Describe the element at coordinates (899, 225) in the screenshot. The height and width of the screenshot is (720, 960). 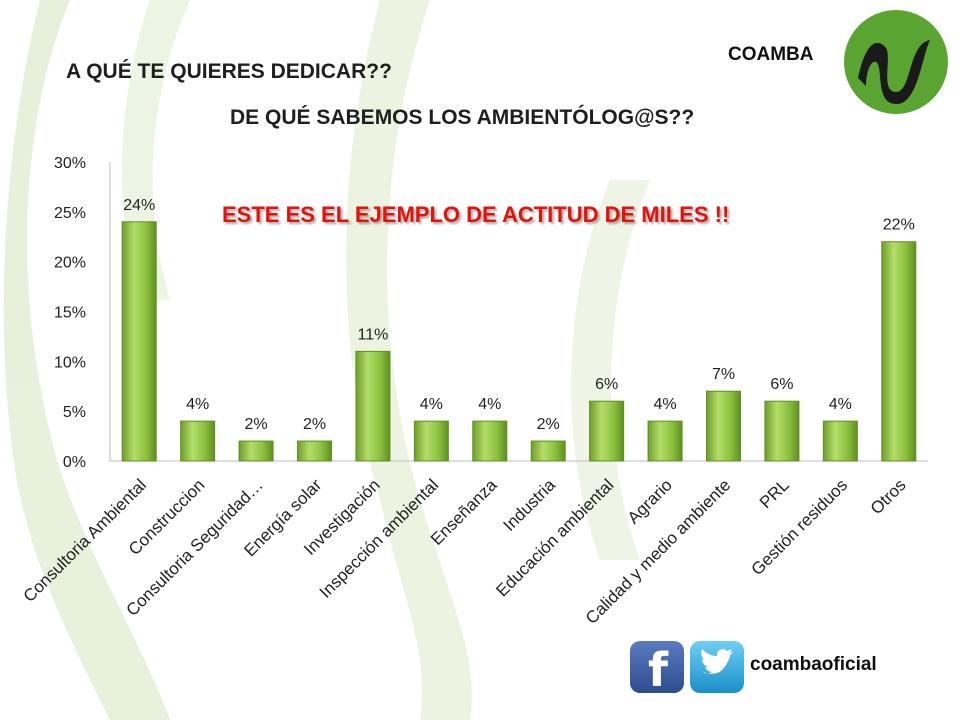
I see `data-label: 22%` at that location.